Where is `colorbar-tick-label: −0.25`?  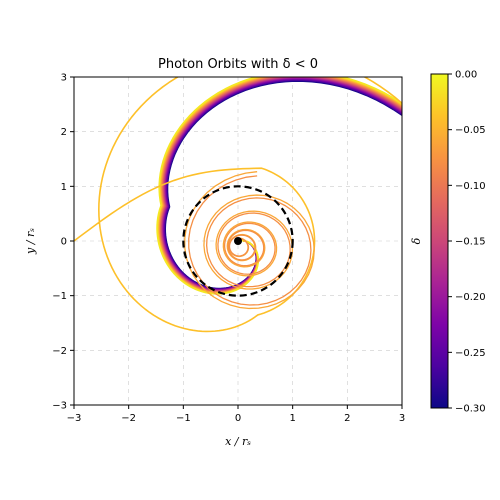 colorbar-tick-label: −0.25 is located at coordinates (470, 353).